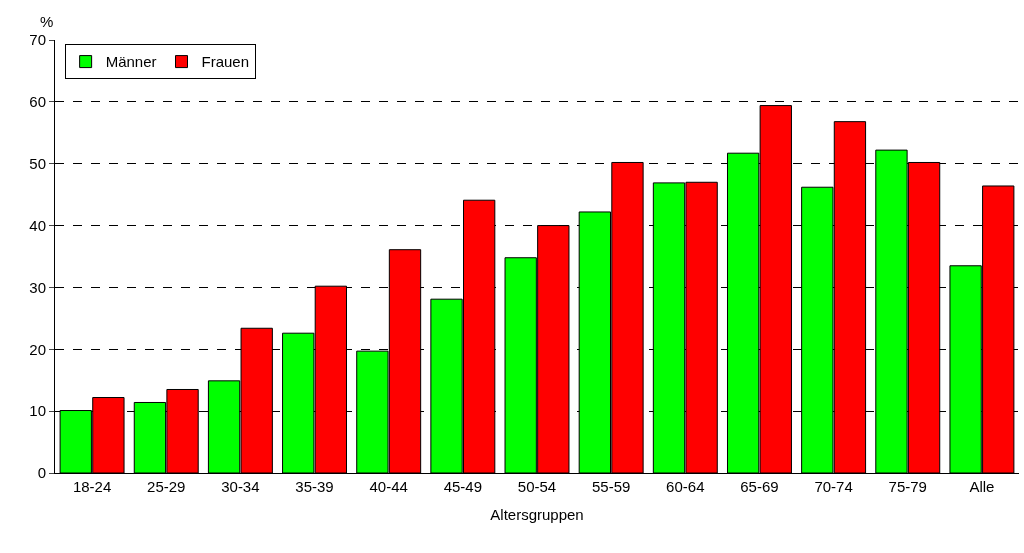 The width and height of the screenshot is (1024, 553). Describe the element at coordinates (314, 486) in the screenshot. I see `x-tick-label: 35-39` at that location.